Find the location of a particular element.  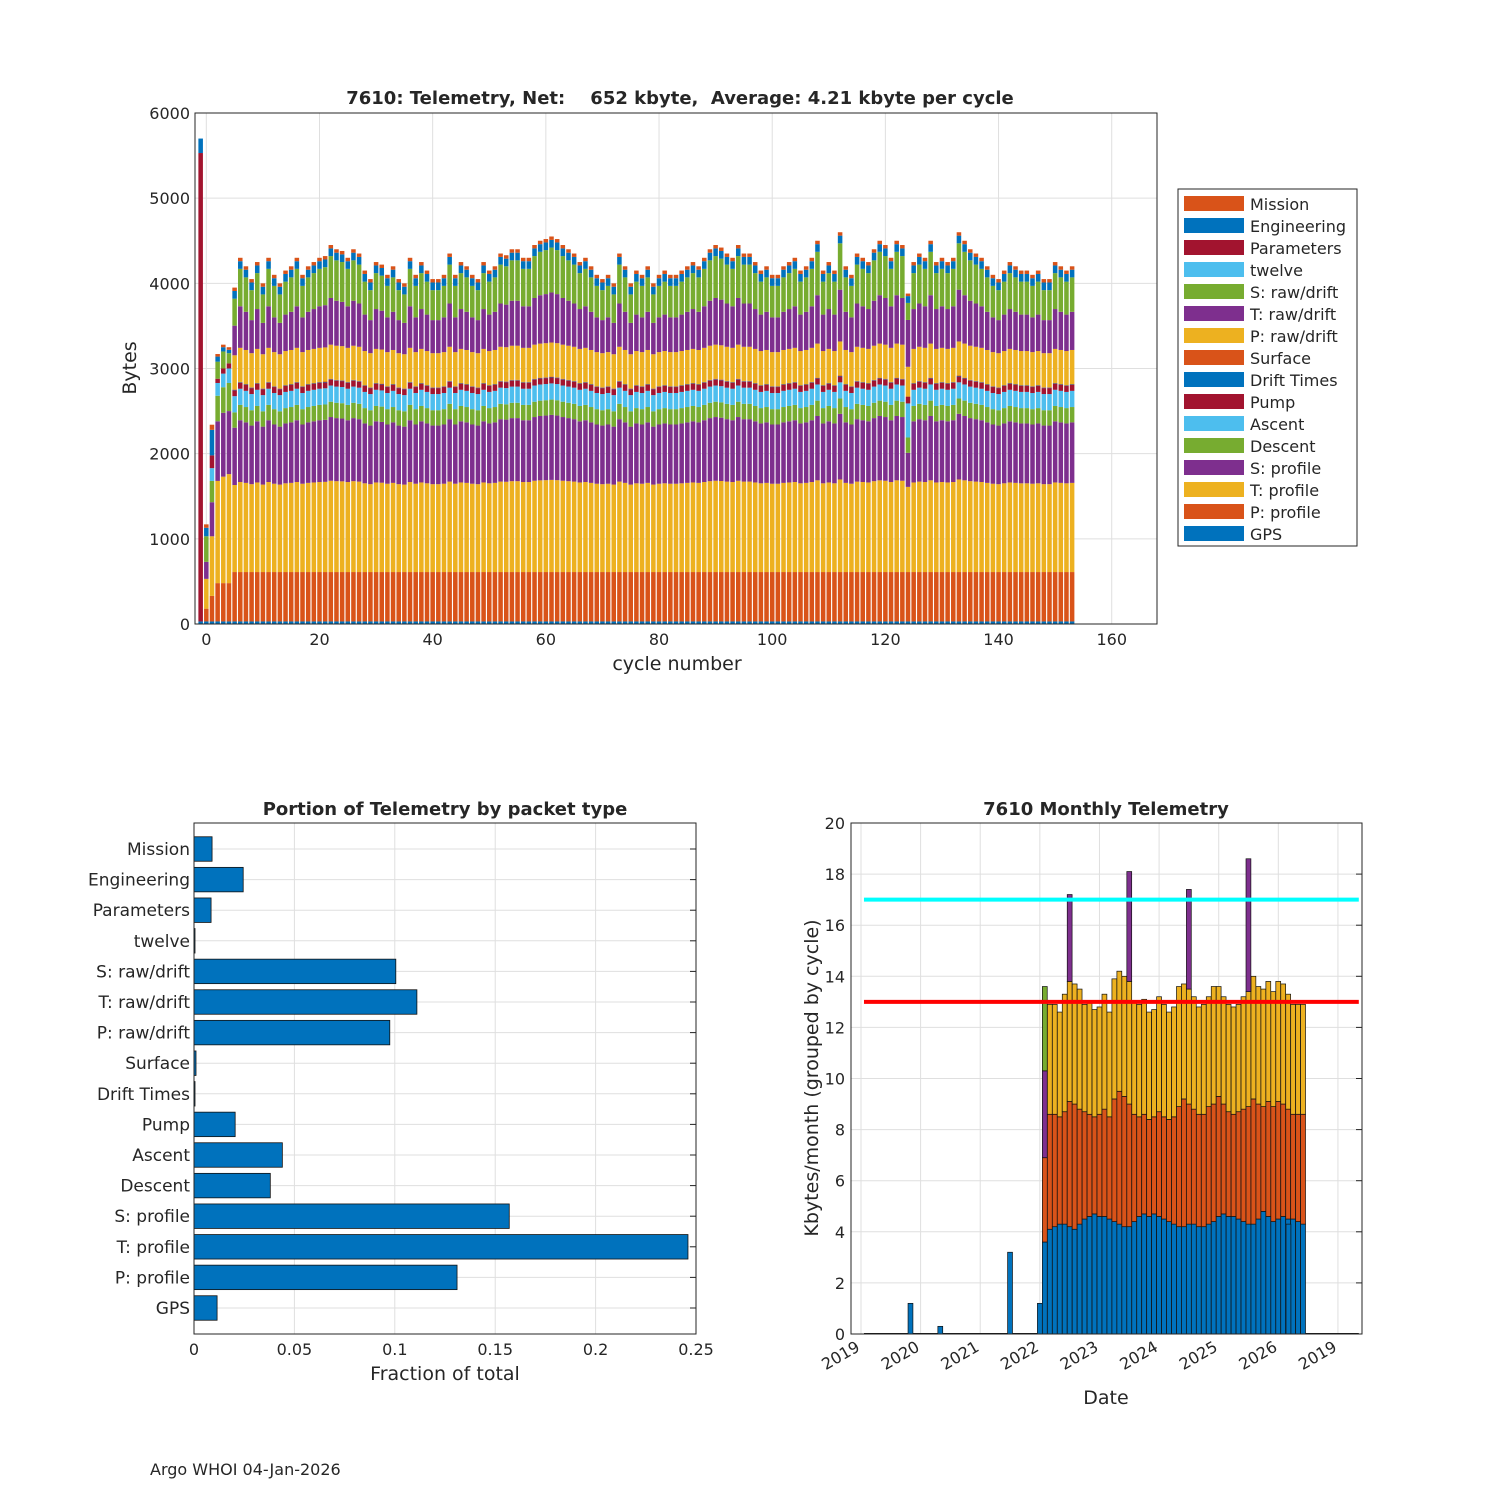

monthly-chart-ytick: 6 is located at coordinates (840, 1181).